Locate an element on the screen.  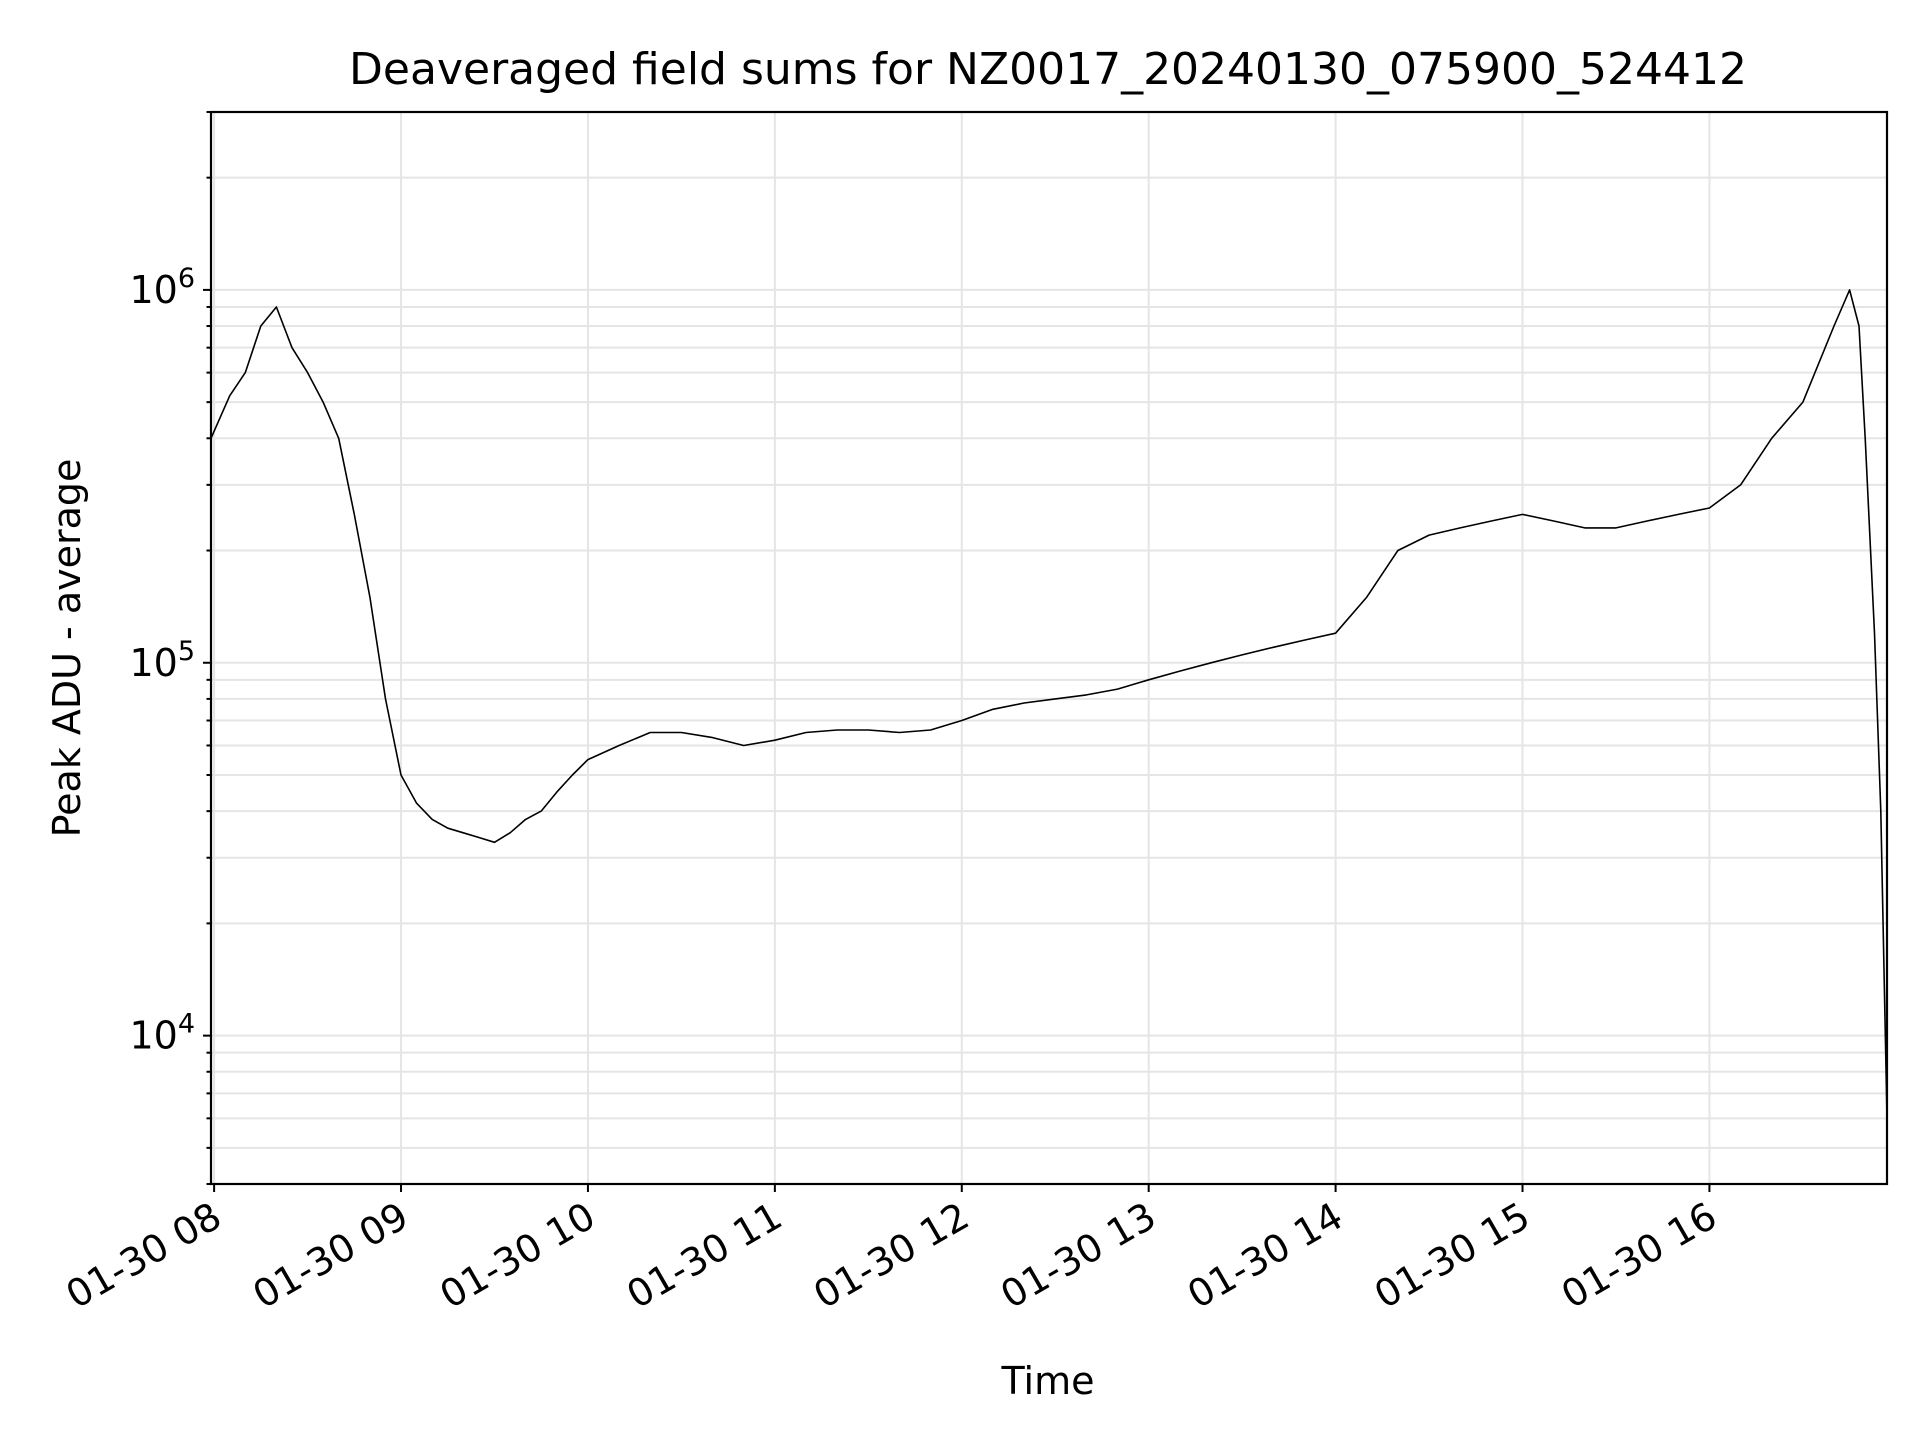
y-tick-label: 105 is located at coordinates (162, 660).